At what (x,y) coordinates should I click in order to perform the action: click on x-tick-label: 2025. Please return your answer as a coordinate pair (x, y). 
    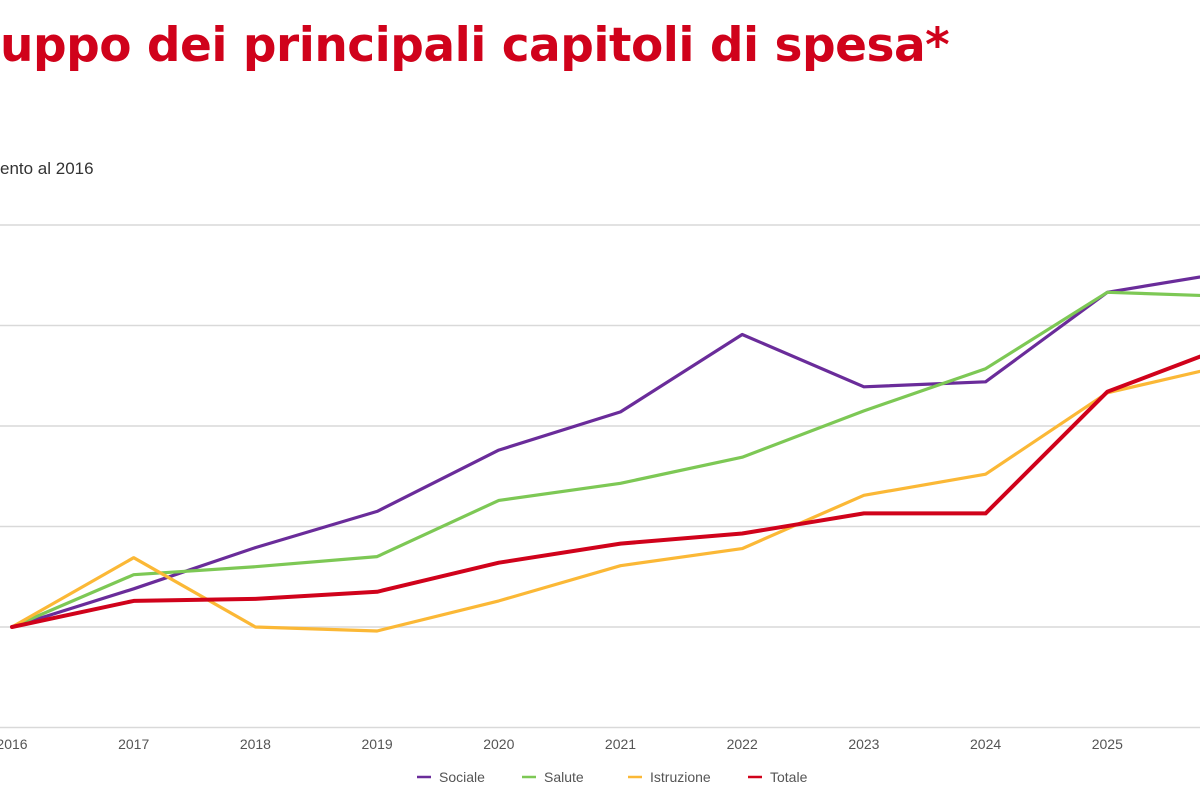
    Looking at the image, I should click on (1107, 744).